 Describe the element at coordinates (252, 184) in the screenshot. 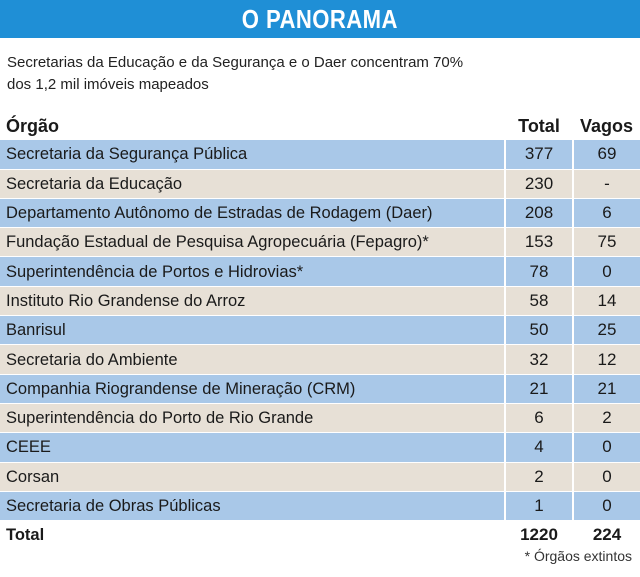

I see `cell-orgao: Secretaria da Educação` at that location.